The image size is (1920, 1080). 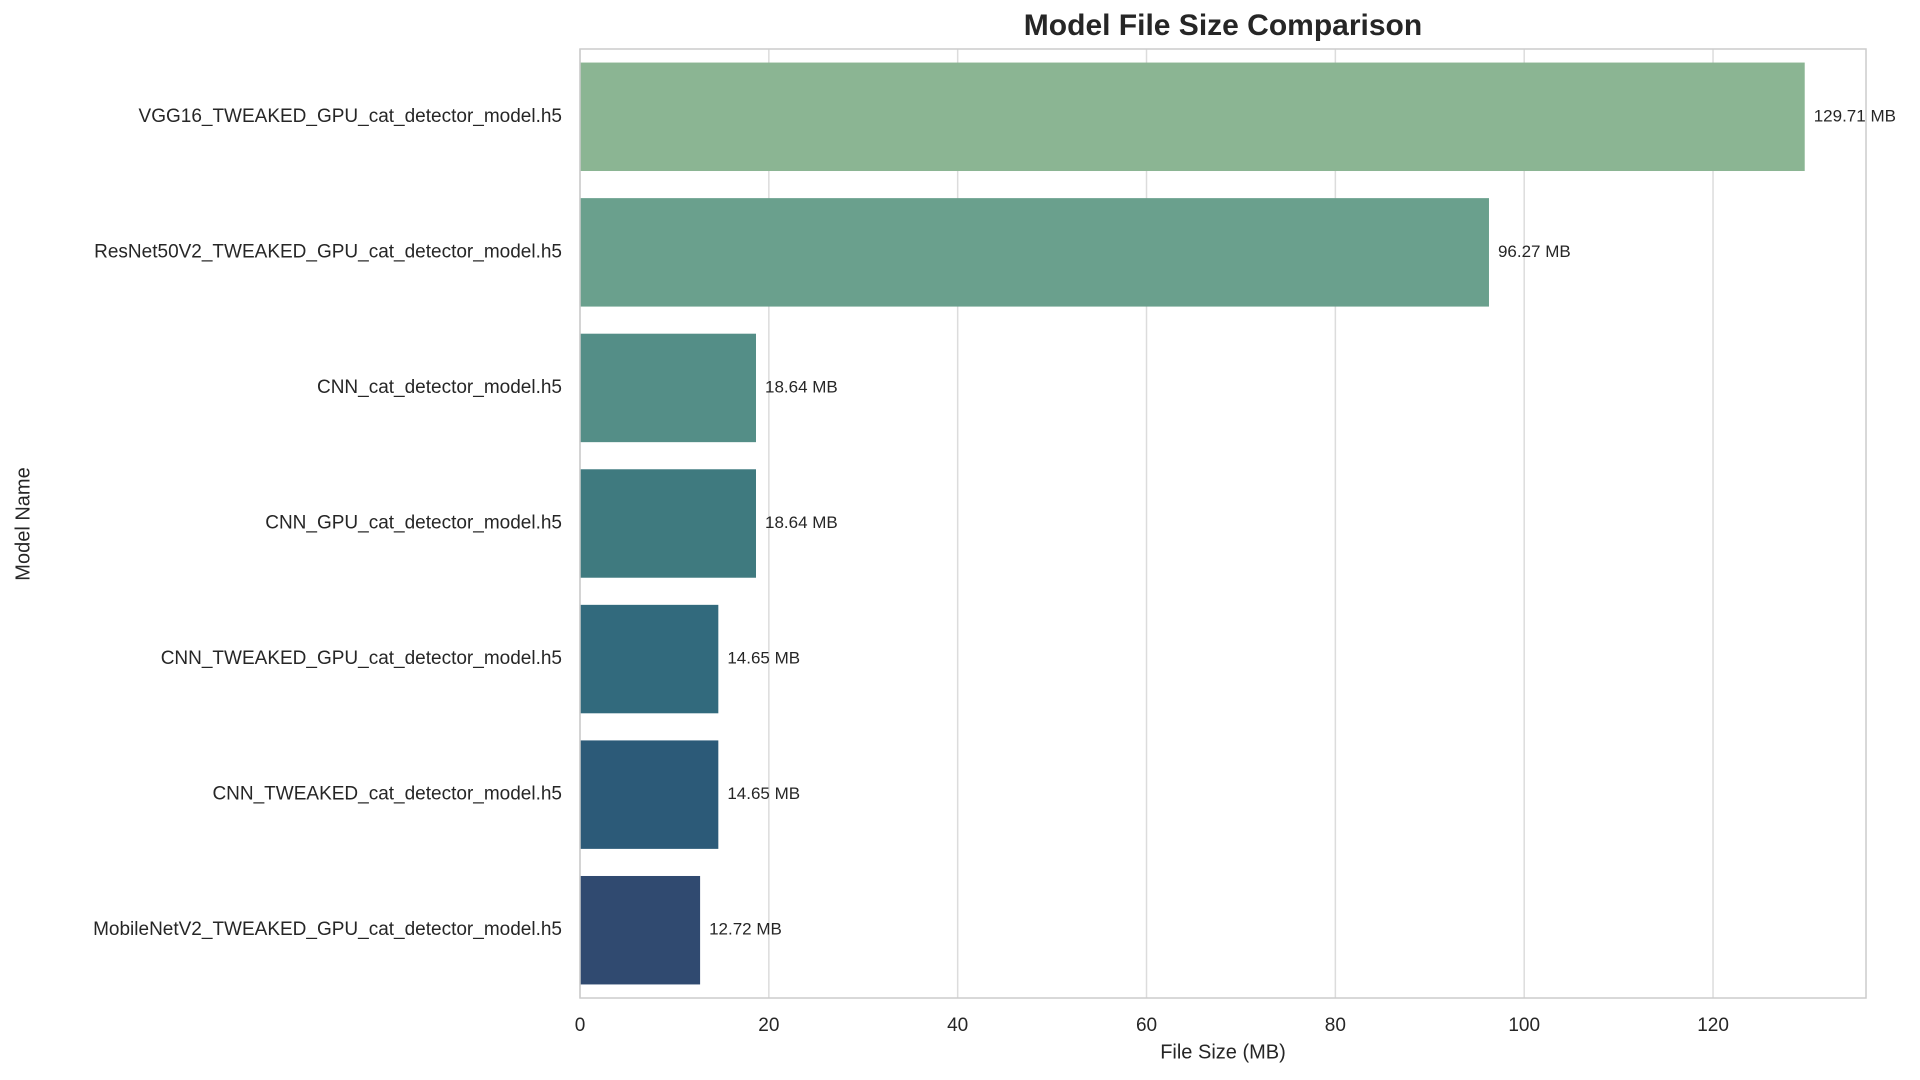 What do you see at coordinates (413, 523) in the screenshot?
I see `y-tick-label: CNN_GPU_cat_detector_model.h5` at bounding box center [413, 523].